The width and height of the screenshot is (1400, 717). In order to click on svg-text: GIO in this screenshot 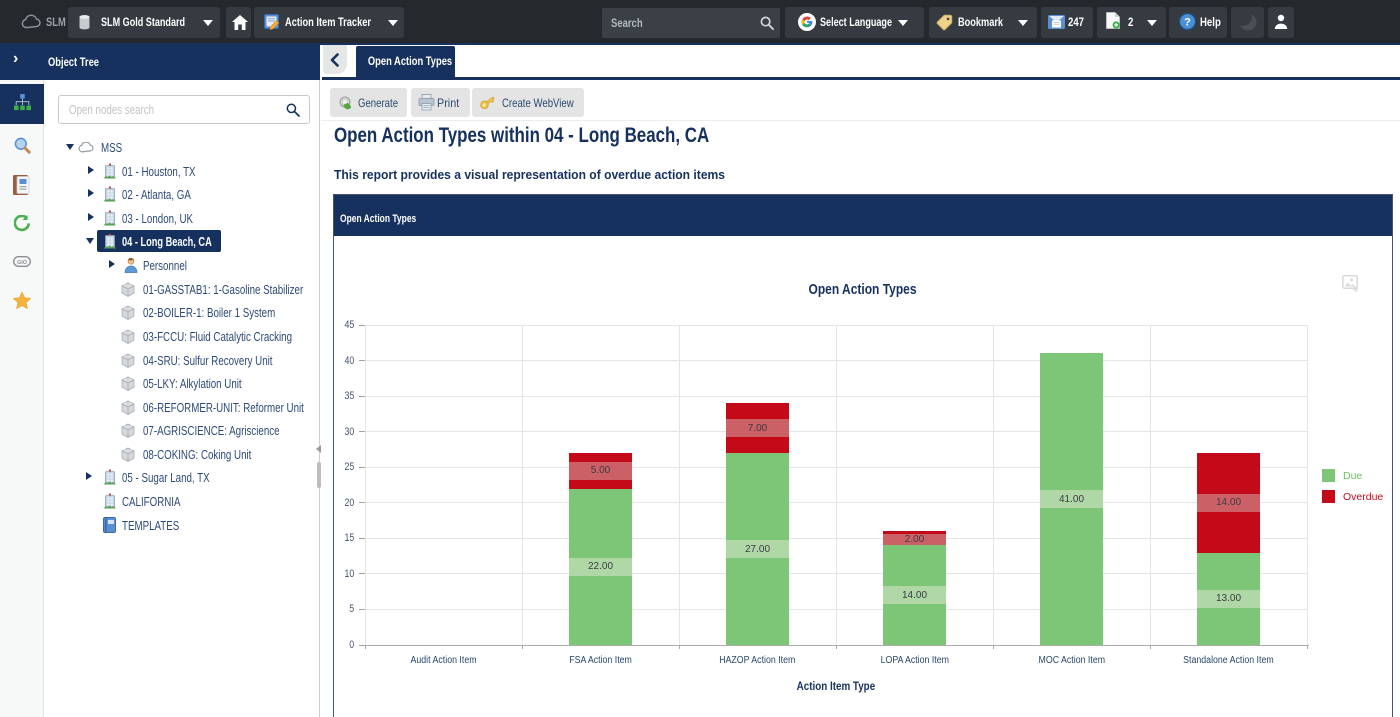, I will do `click(22, 263)`.